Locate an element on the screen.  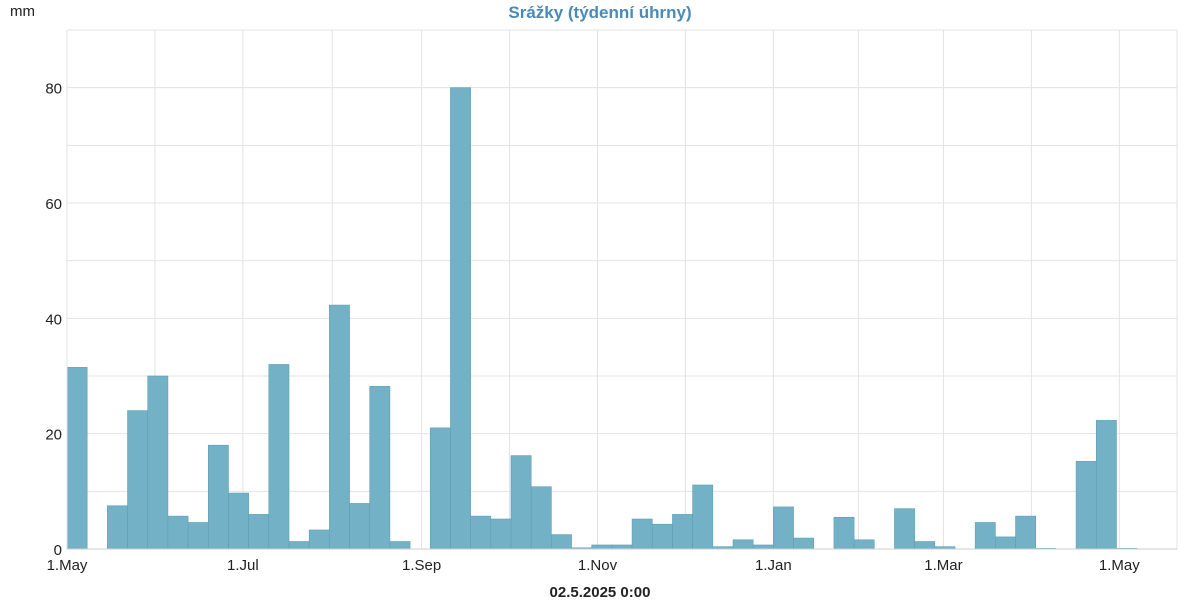
x-tick-label: 1.Jul is located at coordinates (243, 565).